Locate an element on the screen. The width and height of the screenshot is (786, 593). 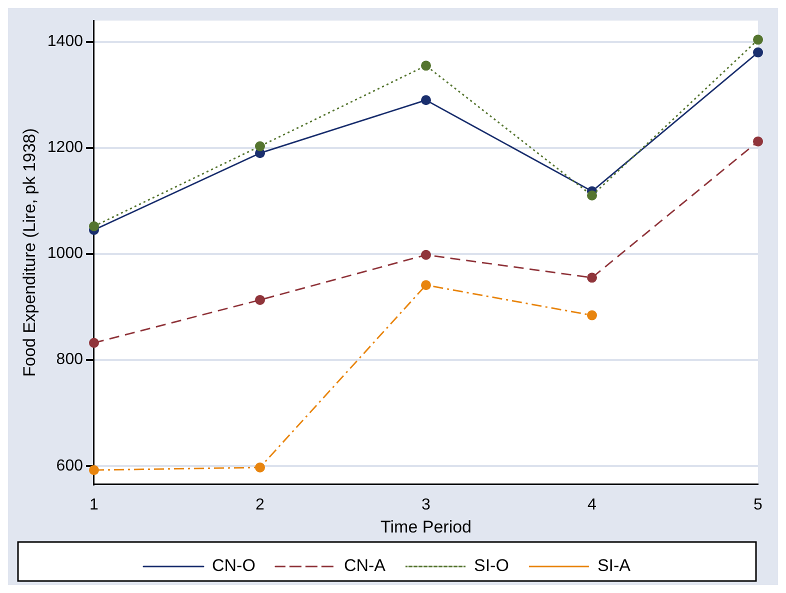
legend-label: CN-O is located at coordinates (234, 566).